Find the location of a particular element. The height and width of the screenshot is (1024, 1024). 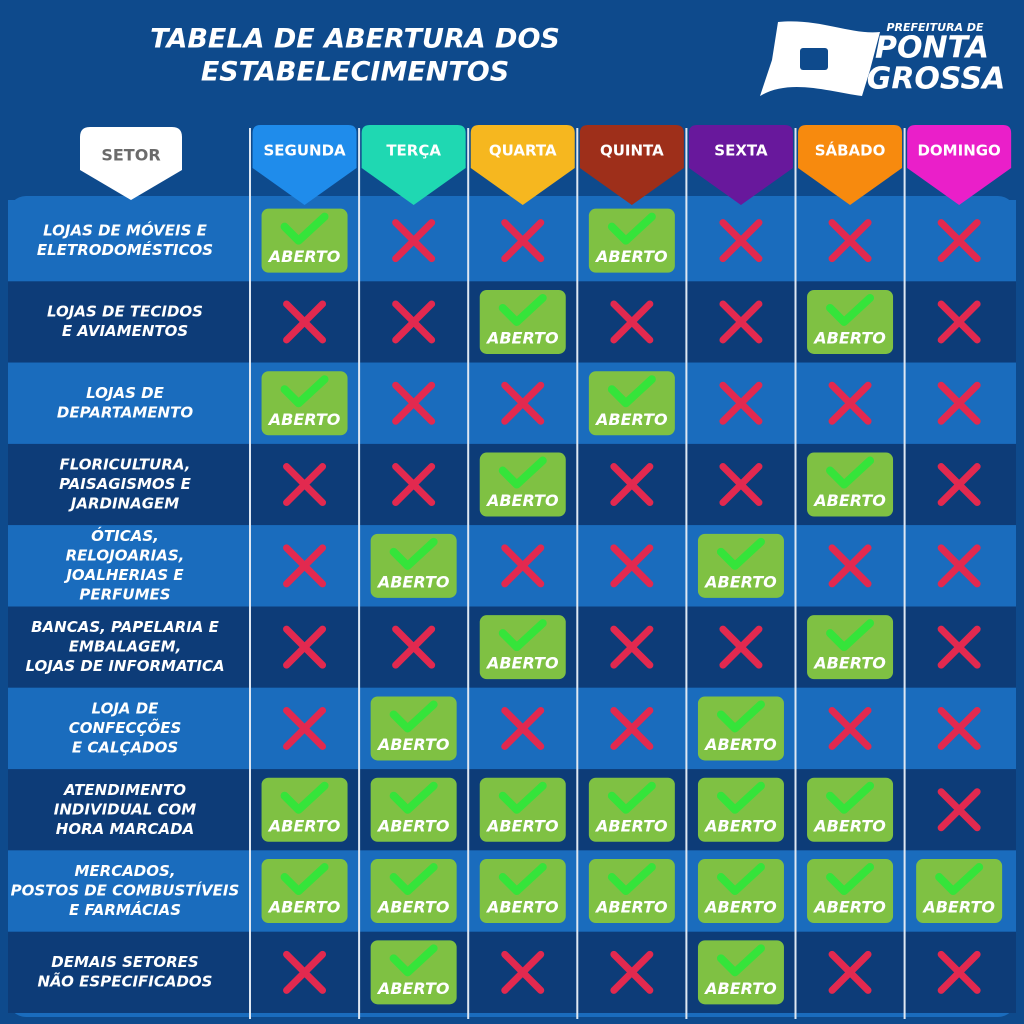

day-header: QUARTA is located at coordinates (523, 151).